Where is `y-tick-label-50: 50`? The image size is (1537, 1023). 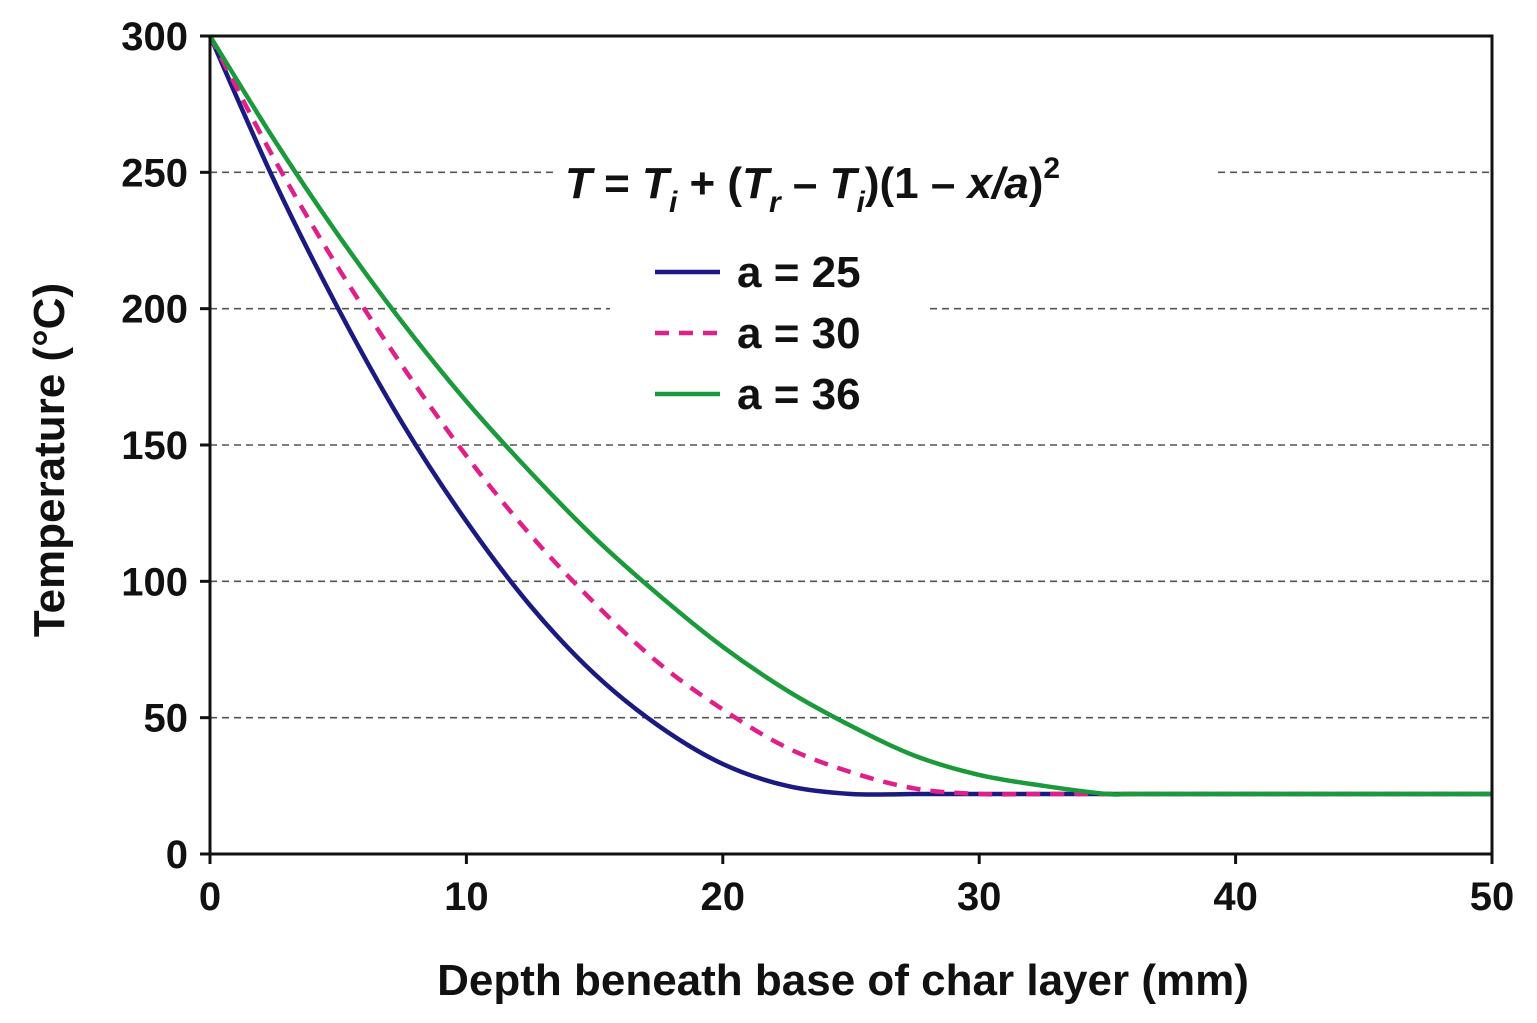
y-tick-label-50: 50 is located at coordinates (166, 719).